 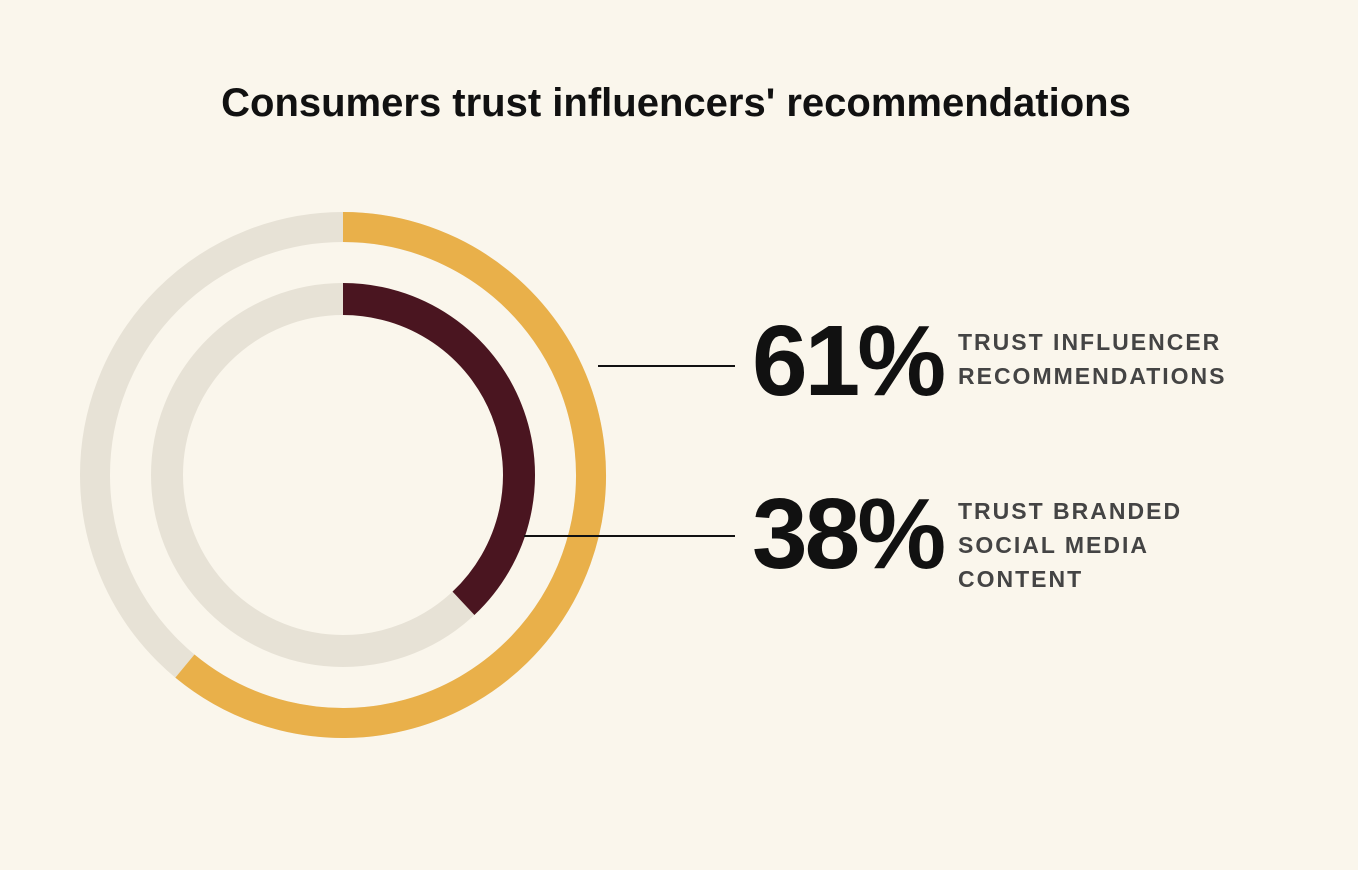 What do you see at coordinates (438, 449) in the screenshot?
I see `arc` at bounding box center [438, 449].